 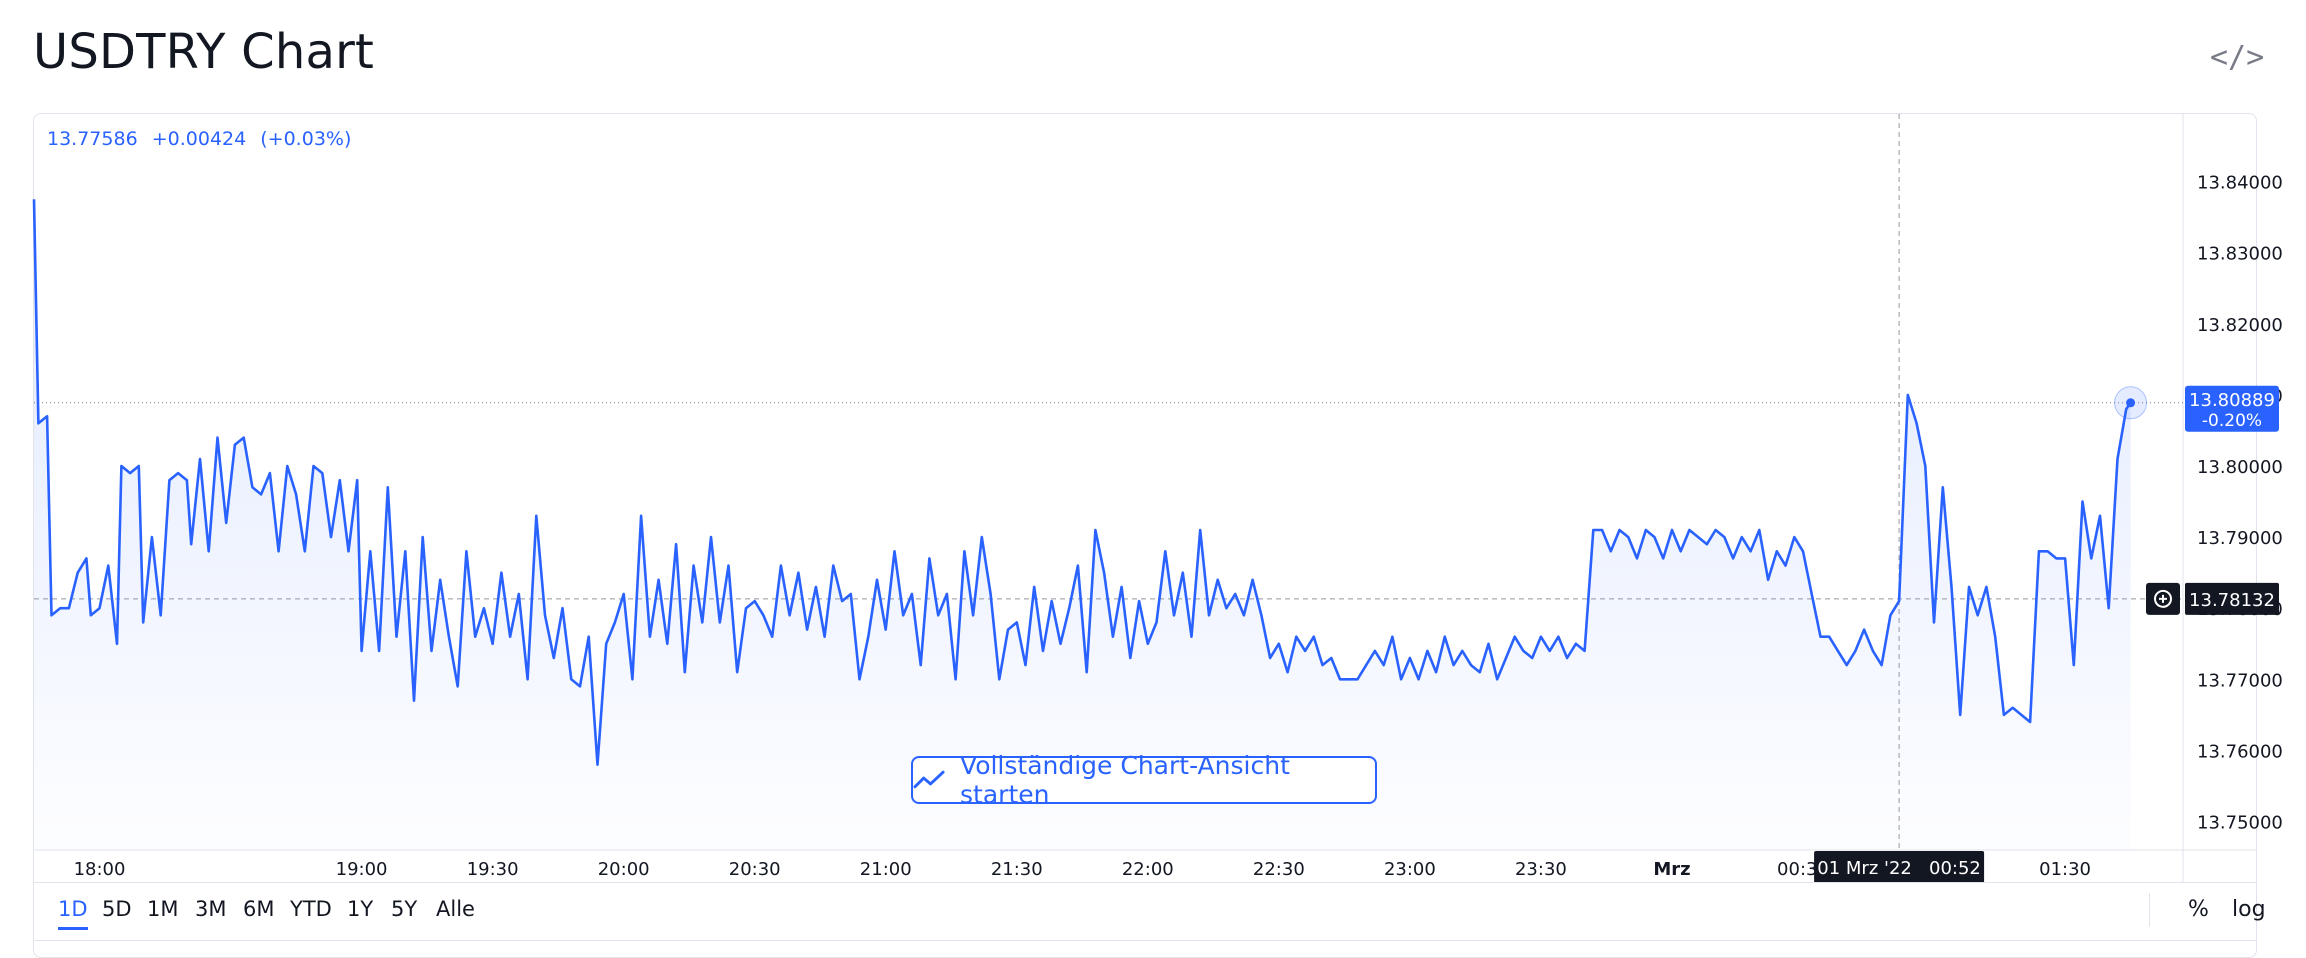 What do you see at coordinates (2240, 254) in the screenshot?
I see `y-tick-label: 13.83000` at bounding box center [2240, 254].